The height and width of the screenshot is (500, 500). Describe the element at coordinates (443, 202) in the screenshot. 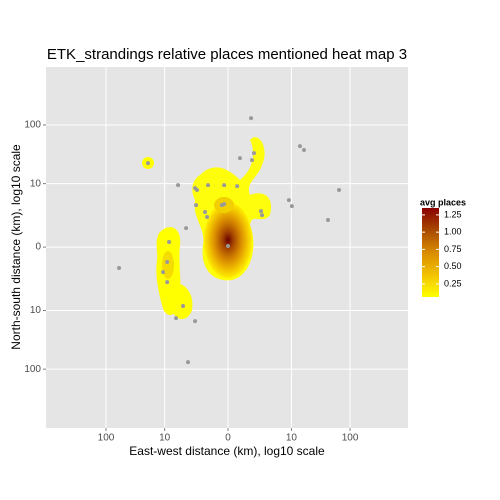

I see `legend-title: avg places` at that location.